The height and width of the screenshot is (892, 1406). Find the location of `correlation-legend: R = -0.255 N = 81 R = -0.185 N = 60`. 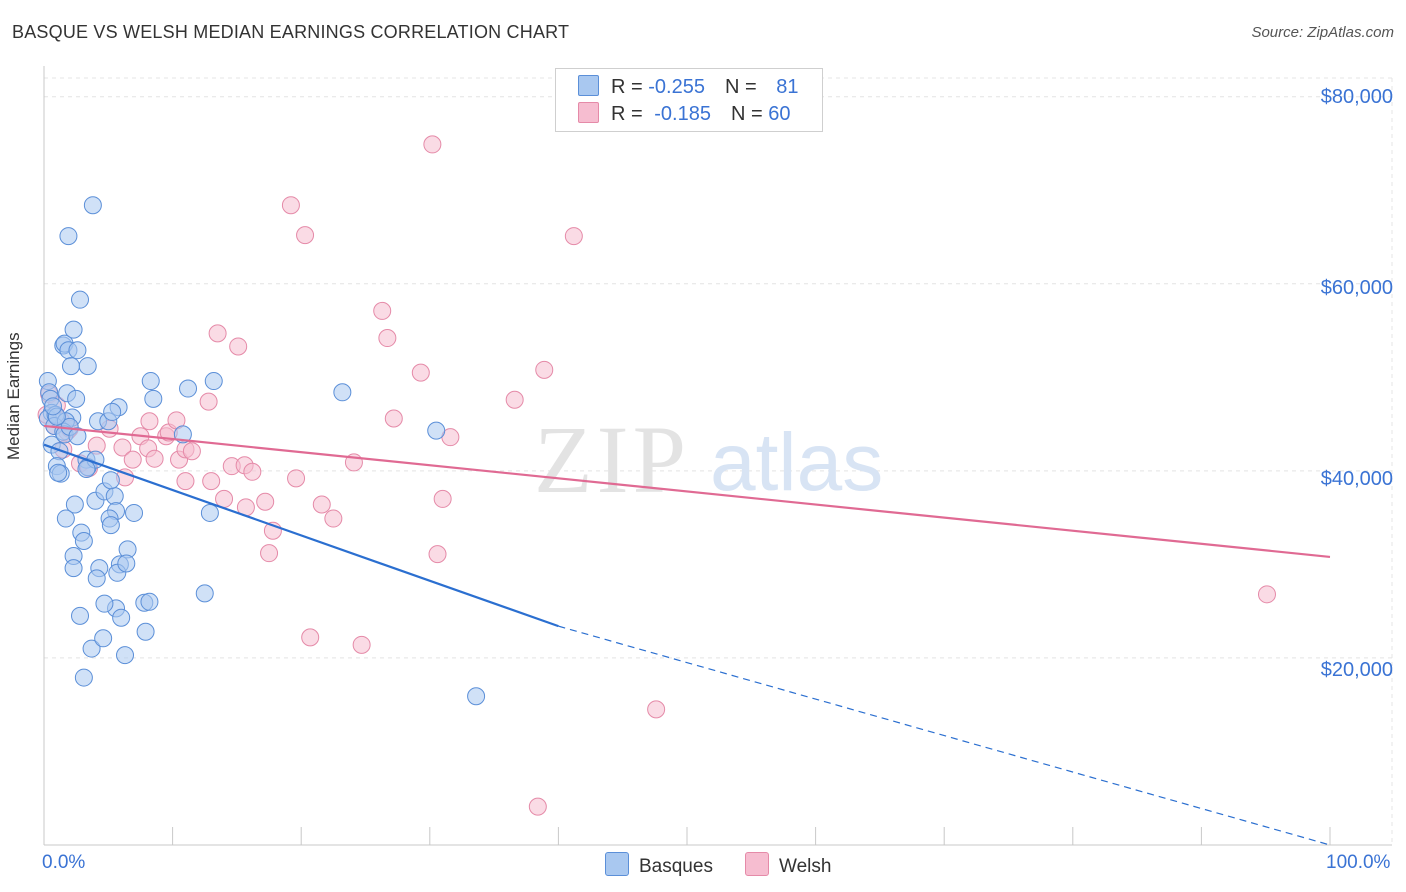

correlation-legend: R = -0.255 N = 81 R = -0.185 N = 60 is located at coordinates (689, 100).